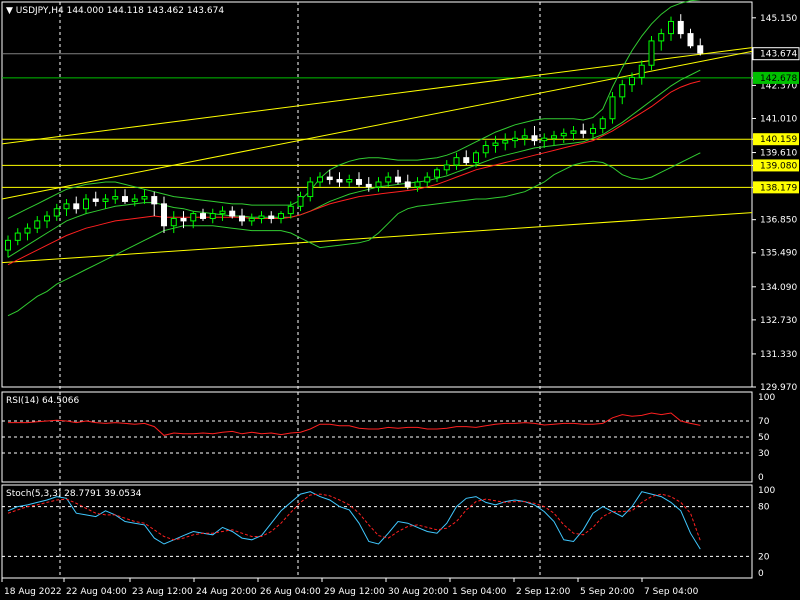 The height and width of the screenshot is (600, 800). What do you see at coordinates (778, 79) in the screenshot?
I see `level-label: 142.678` at bounding box center [778, 79].